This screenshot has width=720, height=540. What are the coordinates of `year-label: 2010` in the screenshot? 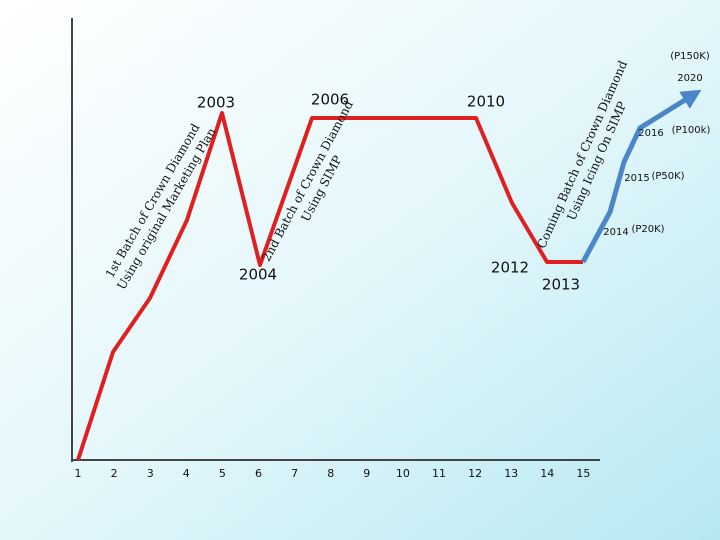 It's located at (486, 102).